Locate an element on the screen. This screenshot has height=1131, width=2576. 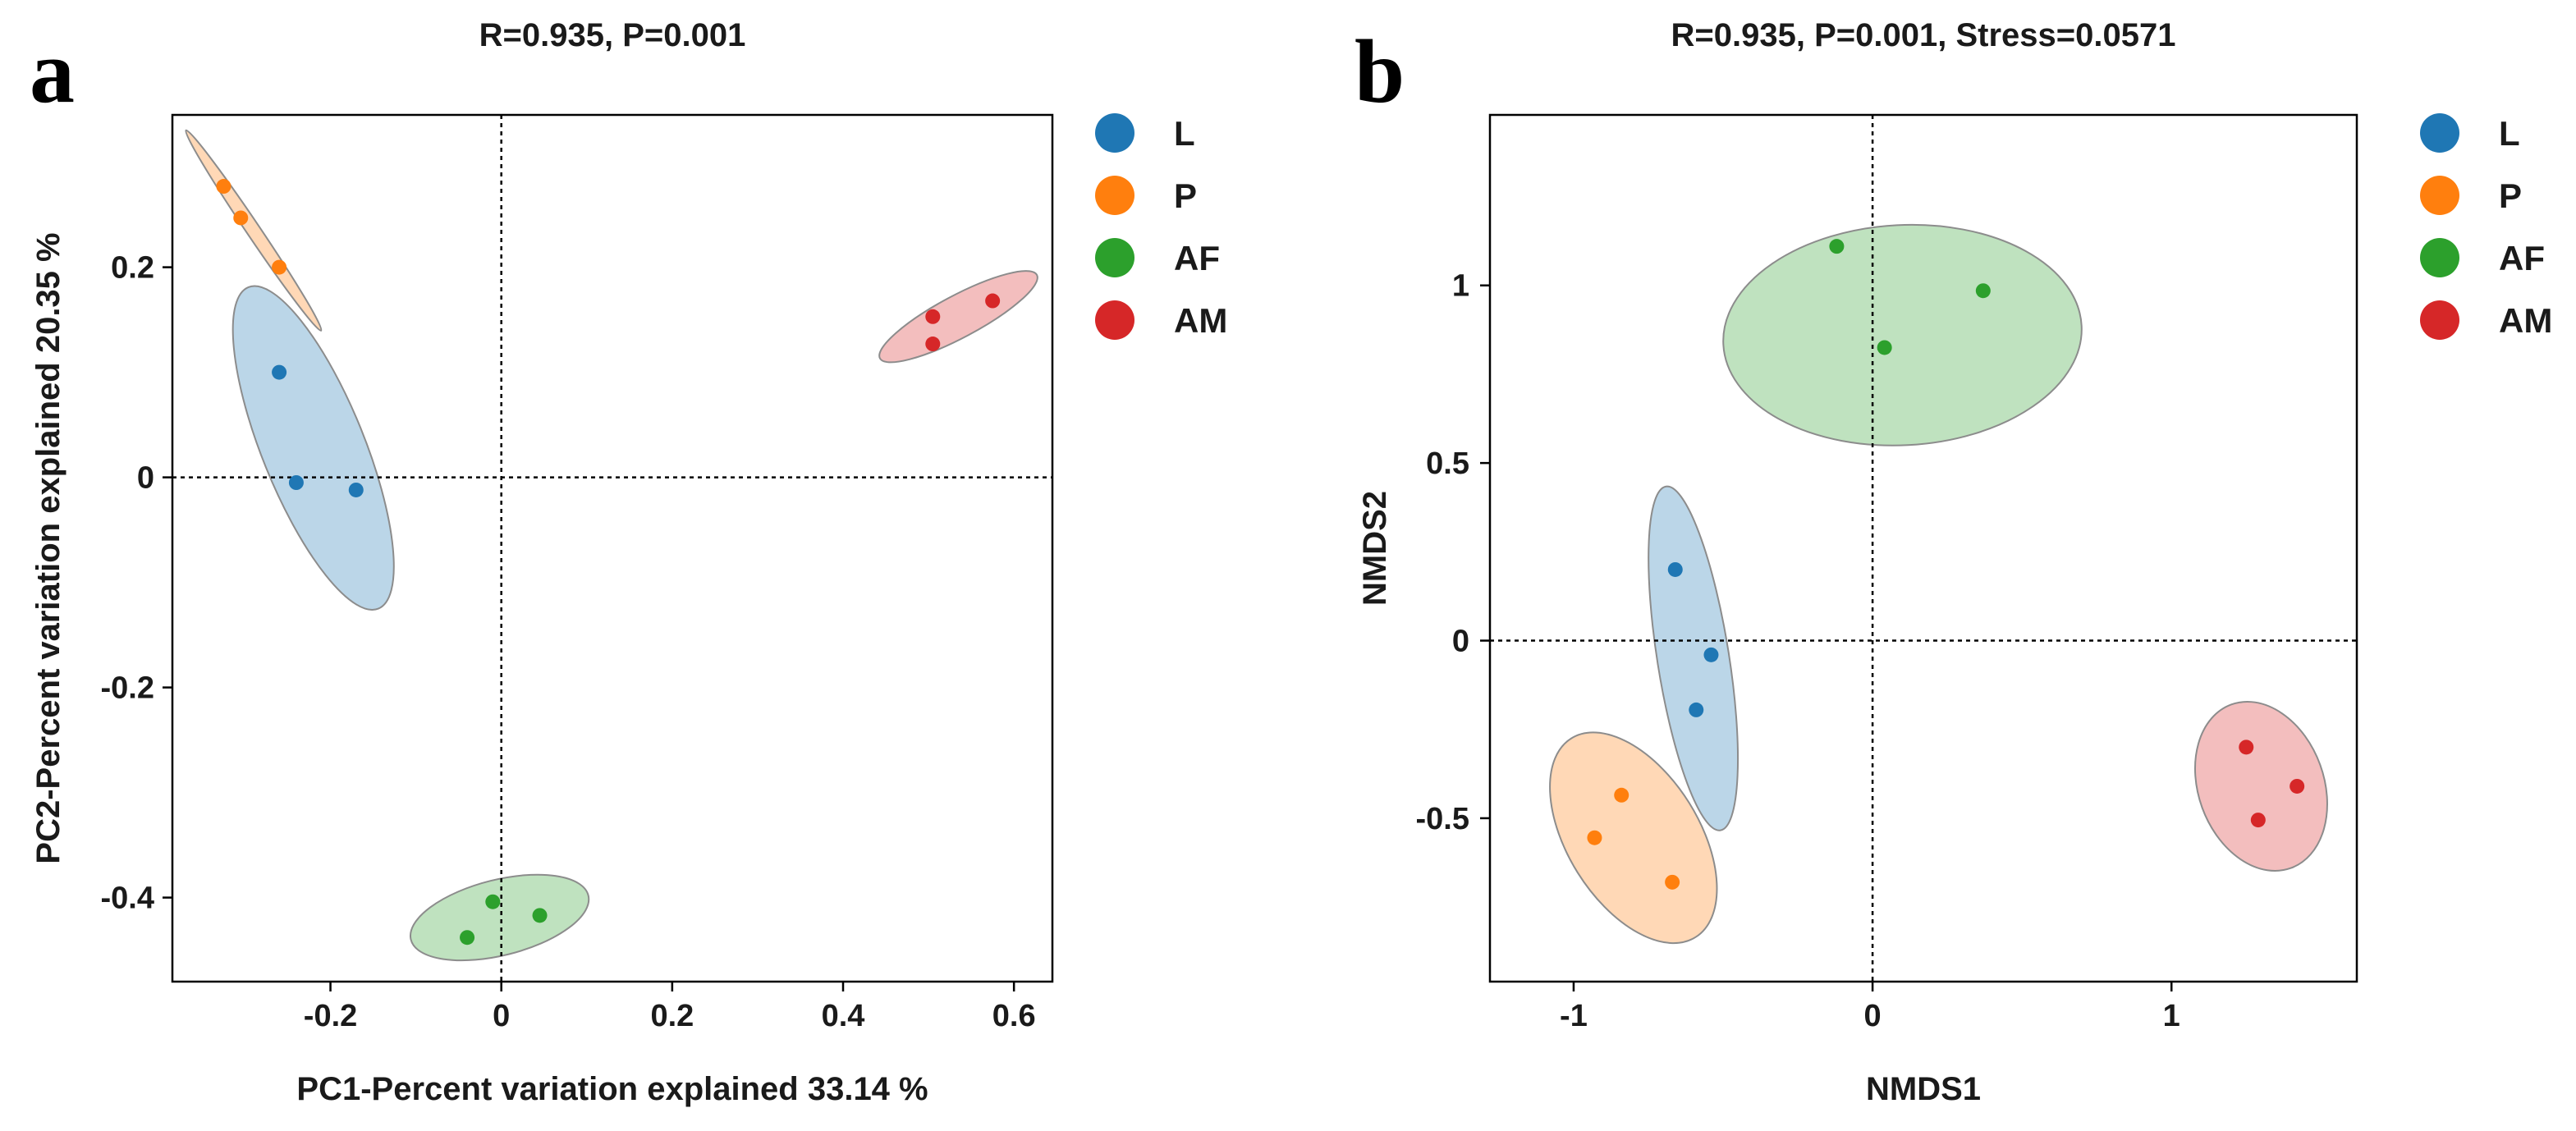
x-axis-title: PC1-Percent variation explained 33.14 % is located at coordinates (612, 1089).